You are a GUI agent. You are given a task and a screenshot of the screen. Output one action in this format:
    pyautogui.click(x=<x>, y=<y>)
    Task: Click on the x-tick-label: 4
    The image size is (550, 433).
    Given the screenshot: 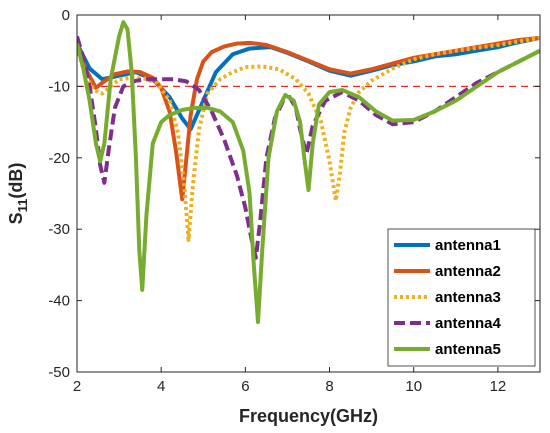 What is the action you would take?
    pyautogui.click(x=161, y=386)
    